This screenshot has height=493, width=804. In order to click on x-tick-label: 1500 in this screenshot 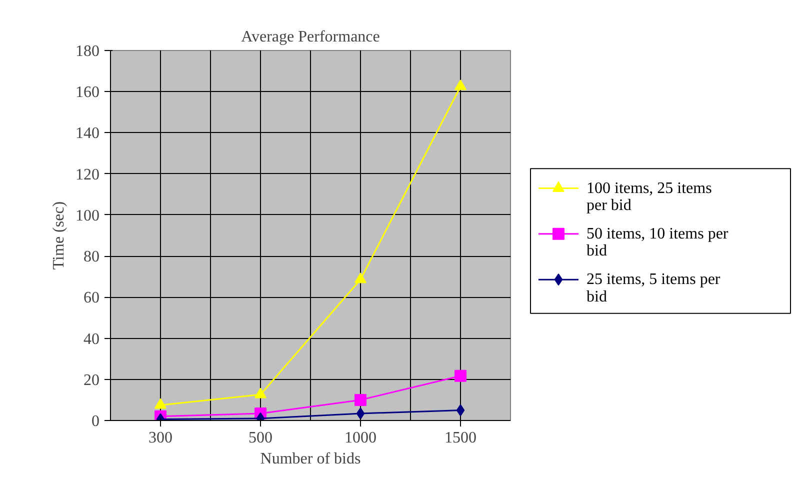, I will do `click(460, 438)`.